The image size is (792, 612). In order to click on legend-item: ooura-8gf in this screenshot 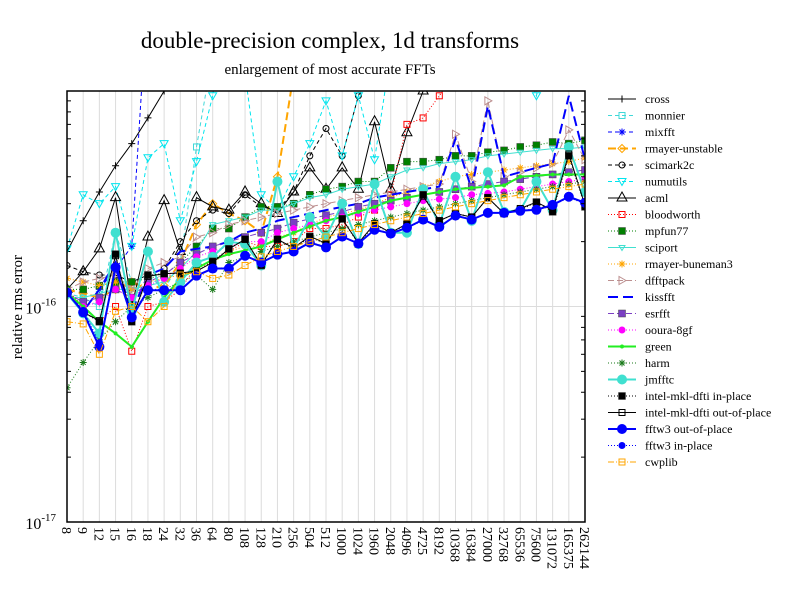, I will do `click(650, 330)`.